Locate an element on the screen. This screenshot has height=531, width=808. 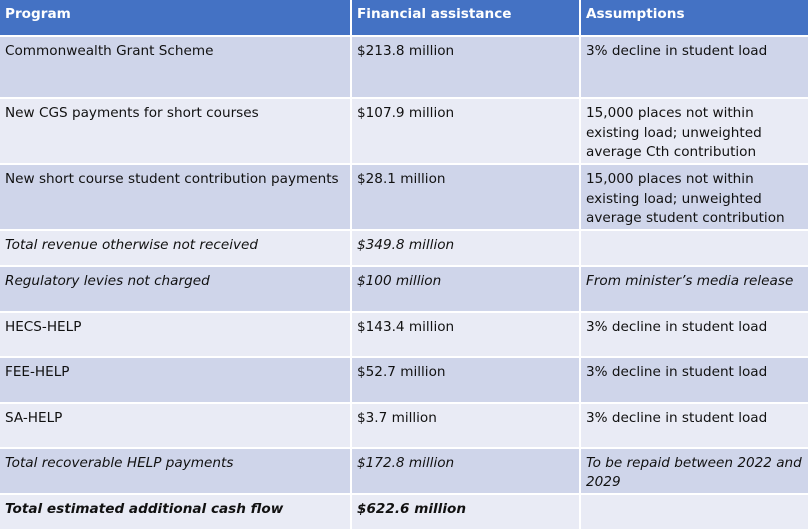
program-cell: HECS-HELP is located at coordinates (176, 334).